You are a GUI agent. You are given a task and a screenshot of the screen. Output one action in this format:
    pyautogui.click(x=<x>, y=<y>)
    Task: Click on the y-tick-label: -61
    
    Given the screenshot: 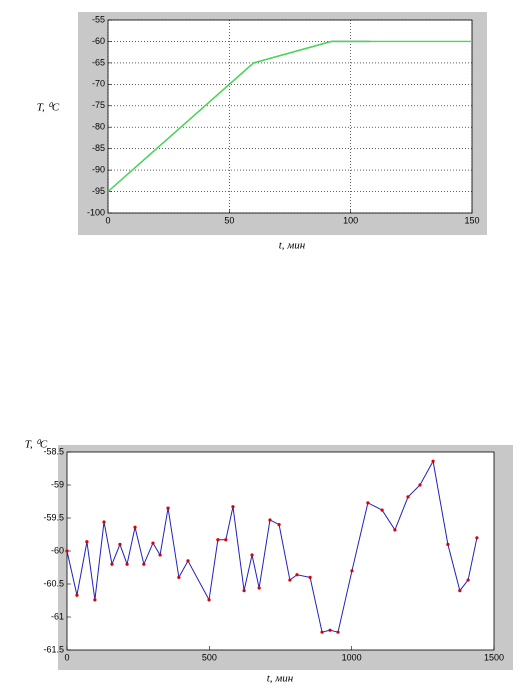 What is the action you would take?
    pyautogui.click(x=57, y=616)
    